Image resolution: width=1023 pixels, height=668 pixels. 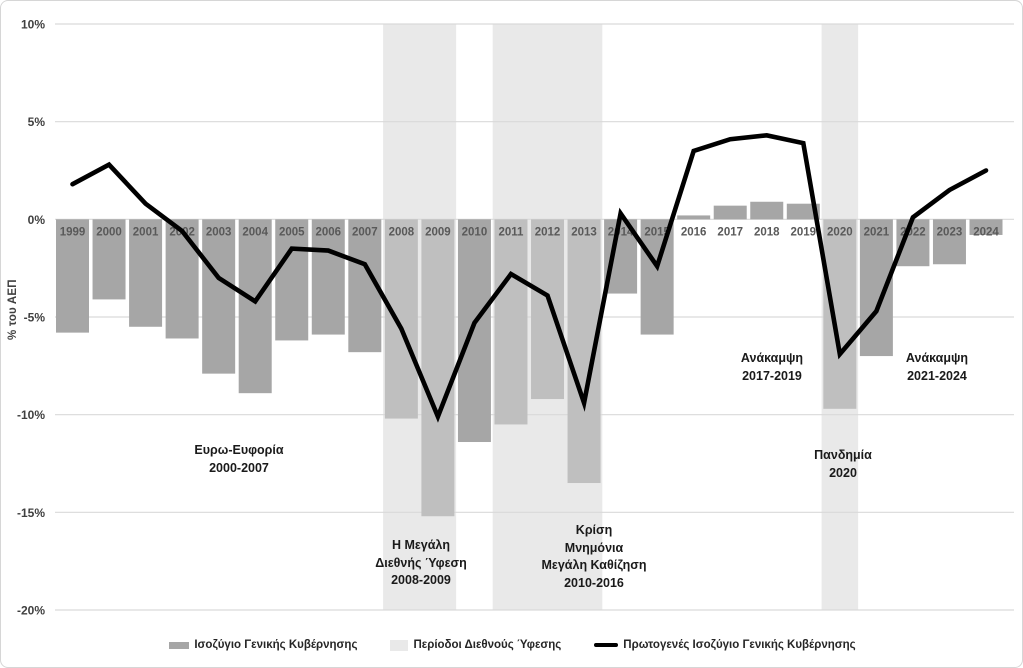 What do you see at coordinates (548, 309) in the screenshot?
I see `bar-2012` at bounding box center [548, 309].